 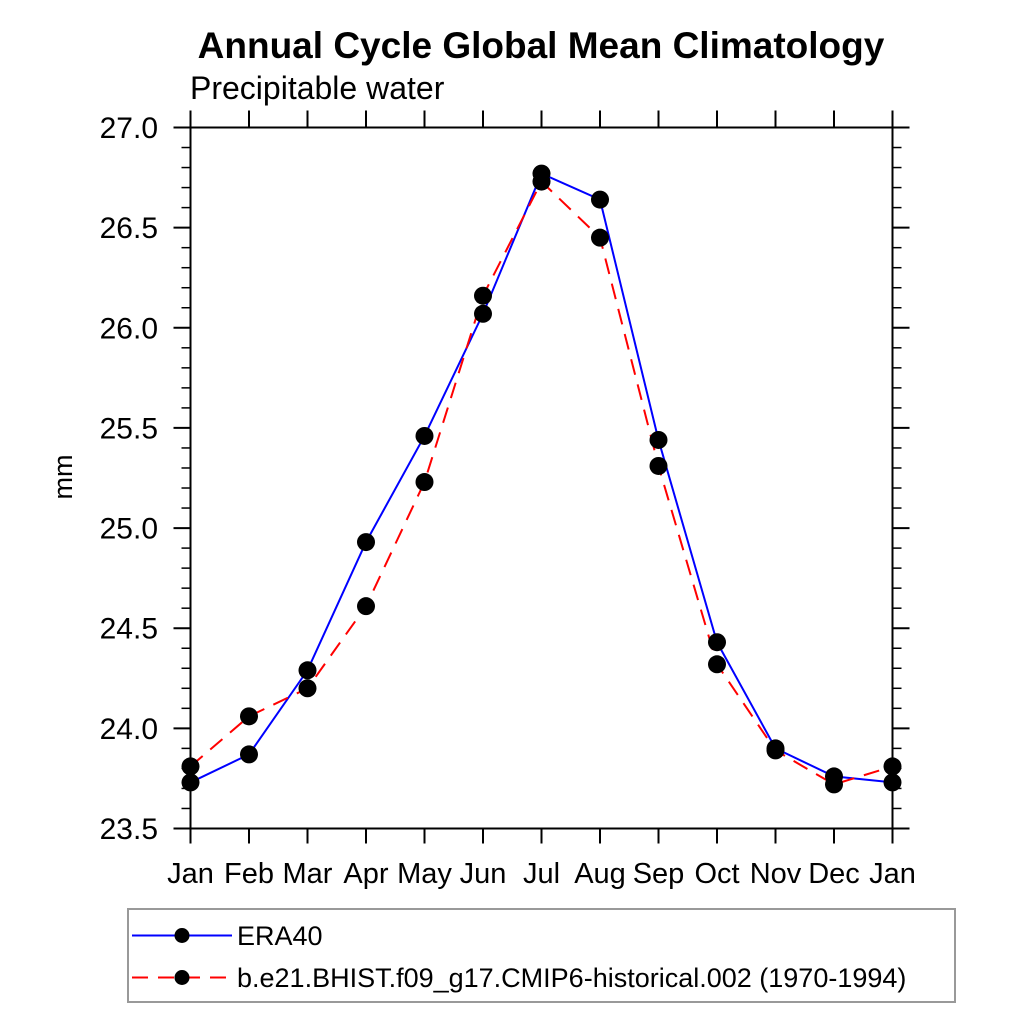 I want to click on y-tick-label: 23.5, so click(x=129, y=829).